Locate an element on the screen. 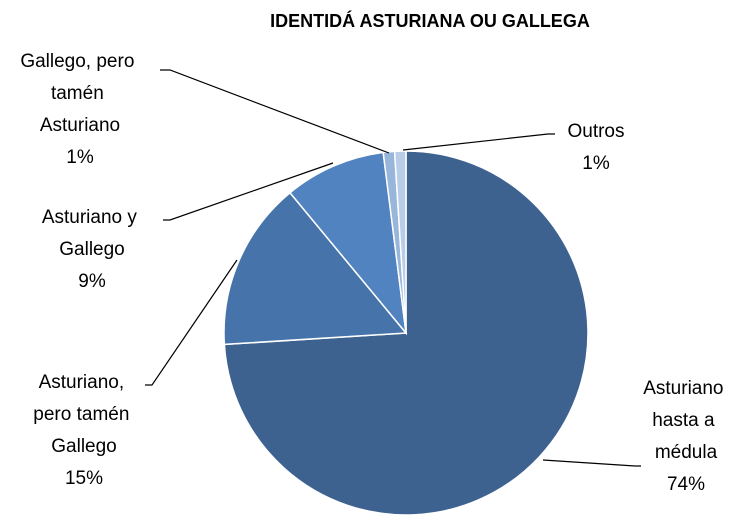 This screenshot has height=516, width=744. value-label: 74% is located at coordinates (686, 484).